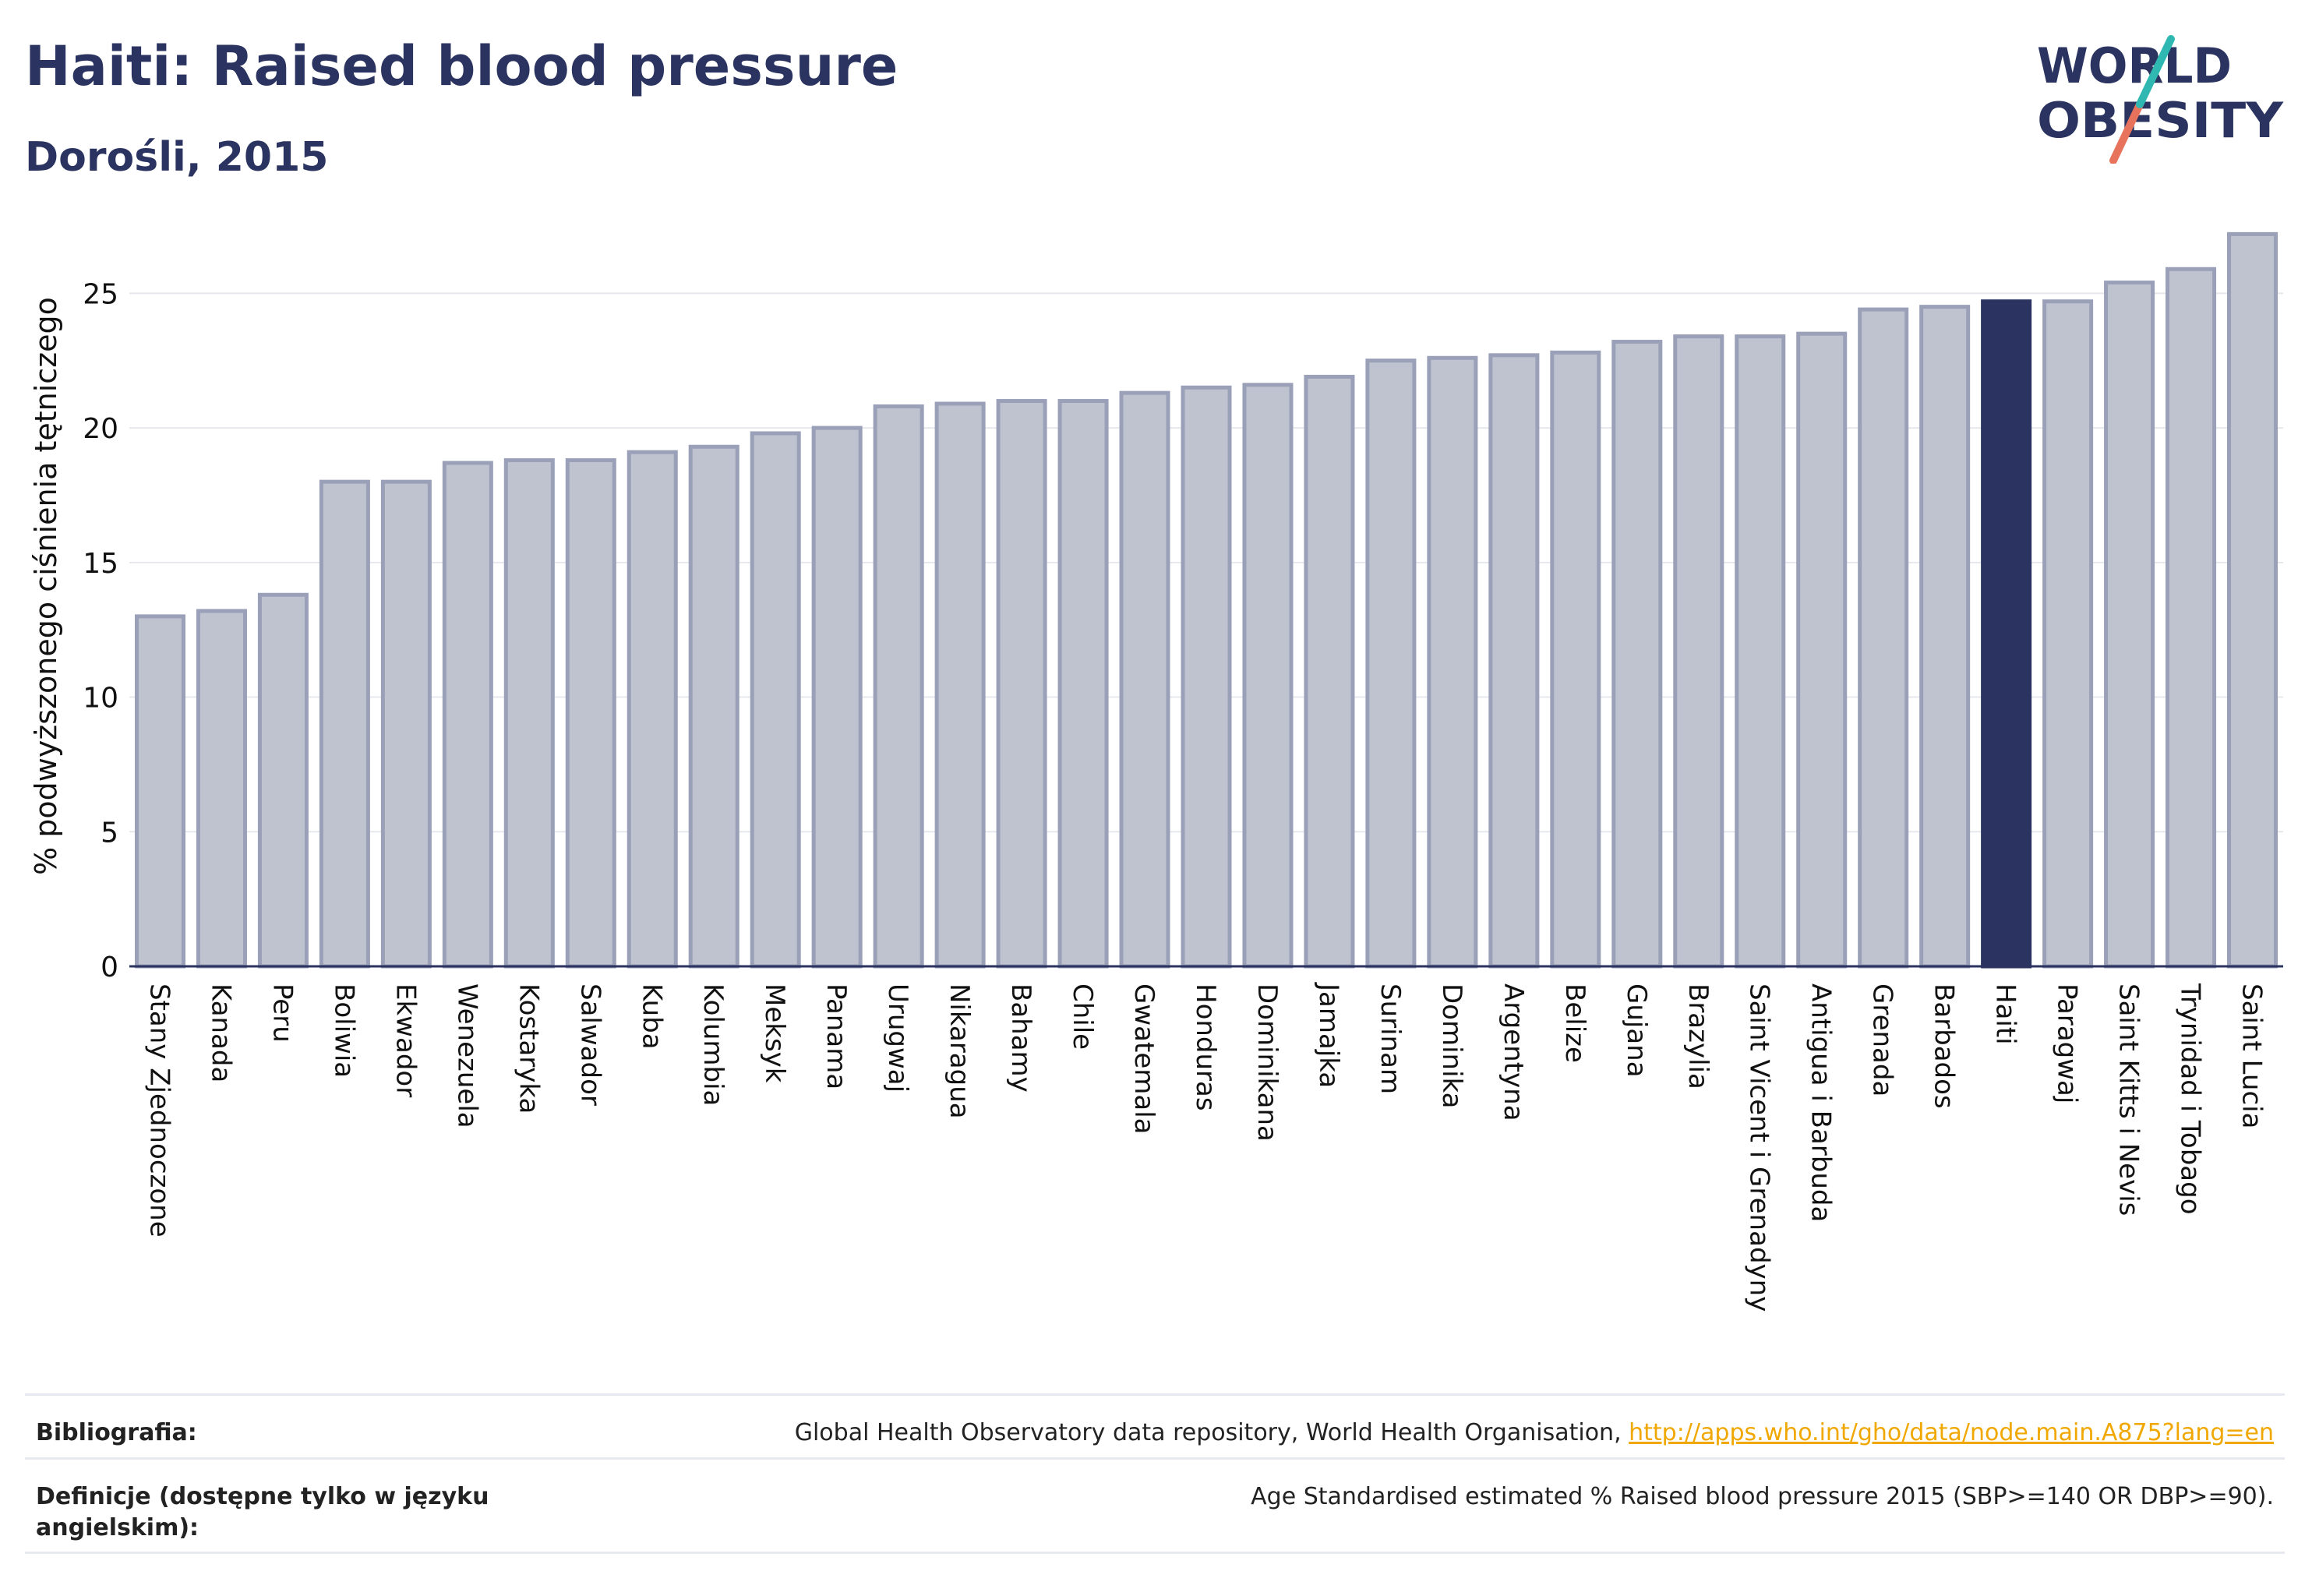 The height and width of the screenshot is (1596, 2305). I want to click on x-tick-label: Antigua i Barbuda, so click(1821, 1102).